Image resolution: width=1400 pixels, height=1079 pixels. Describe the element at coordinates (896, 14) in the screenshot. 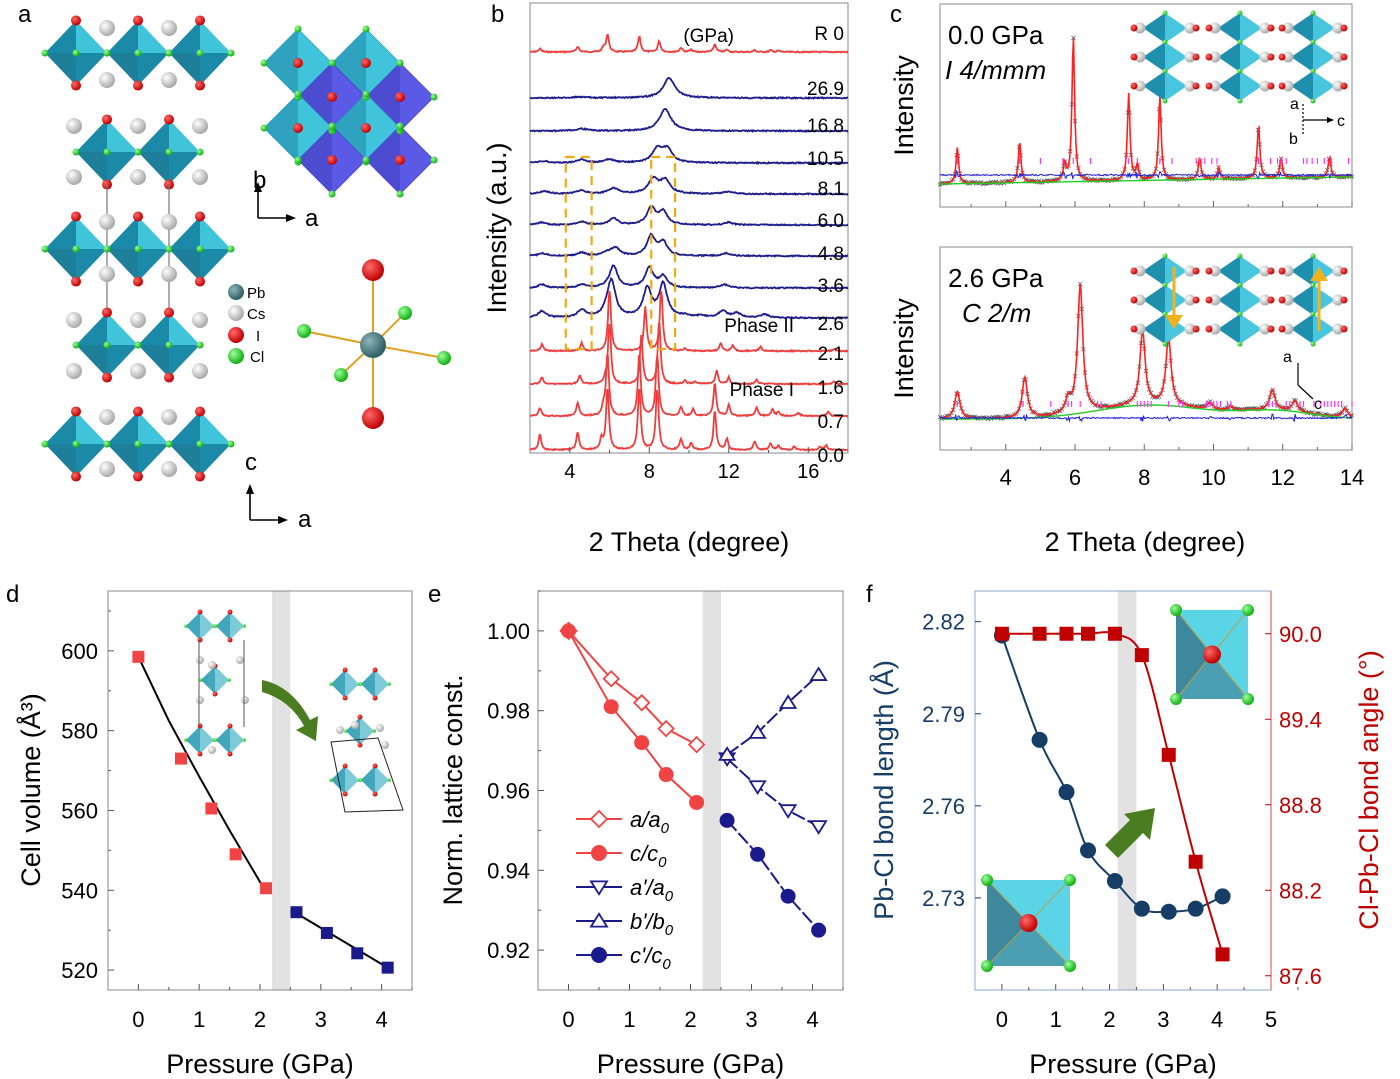

I see `panel-label-c: c` at that location.